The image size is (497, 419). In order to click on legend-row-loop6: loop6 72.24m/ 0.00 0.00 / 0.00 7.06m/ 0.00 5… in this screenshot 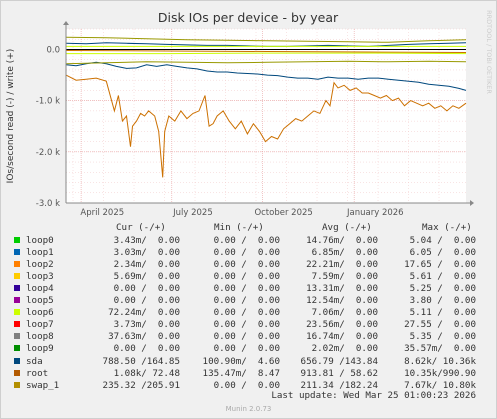, I will do `click(248, 313)`.